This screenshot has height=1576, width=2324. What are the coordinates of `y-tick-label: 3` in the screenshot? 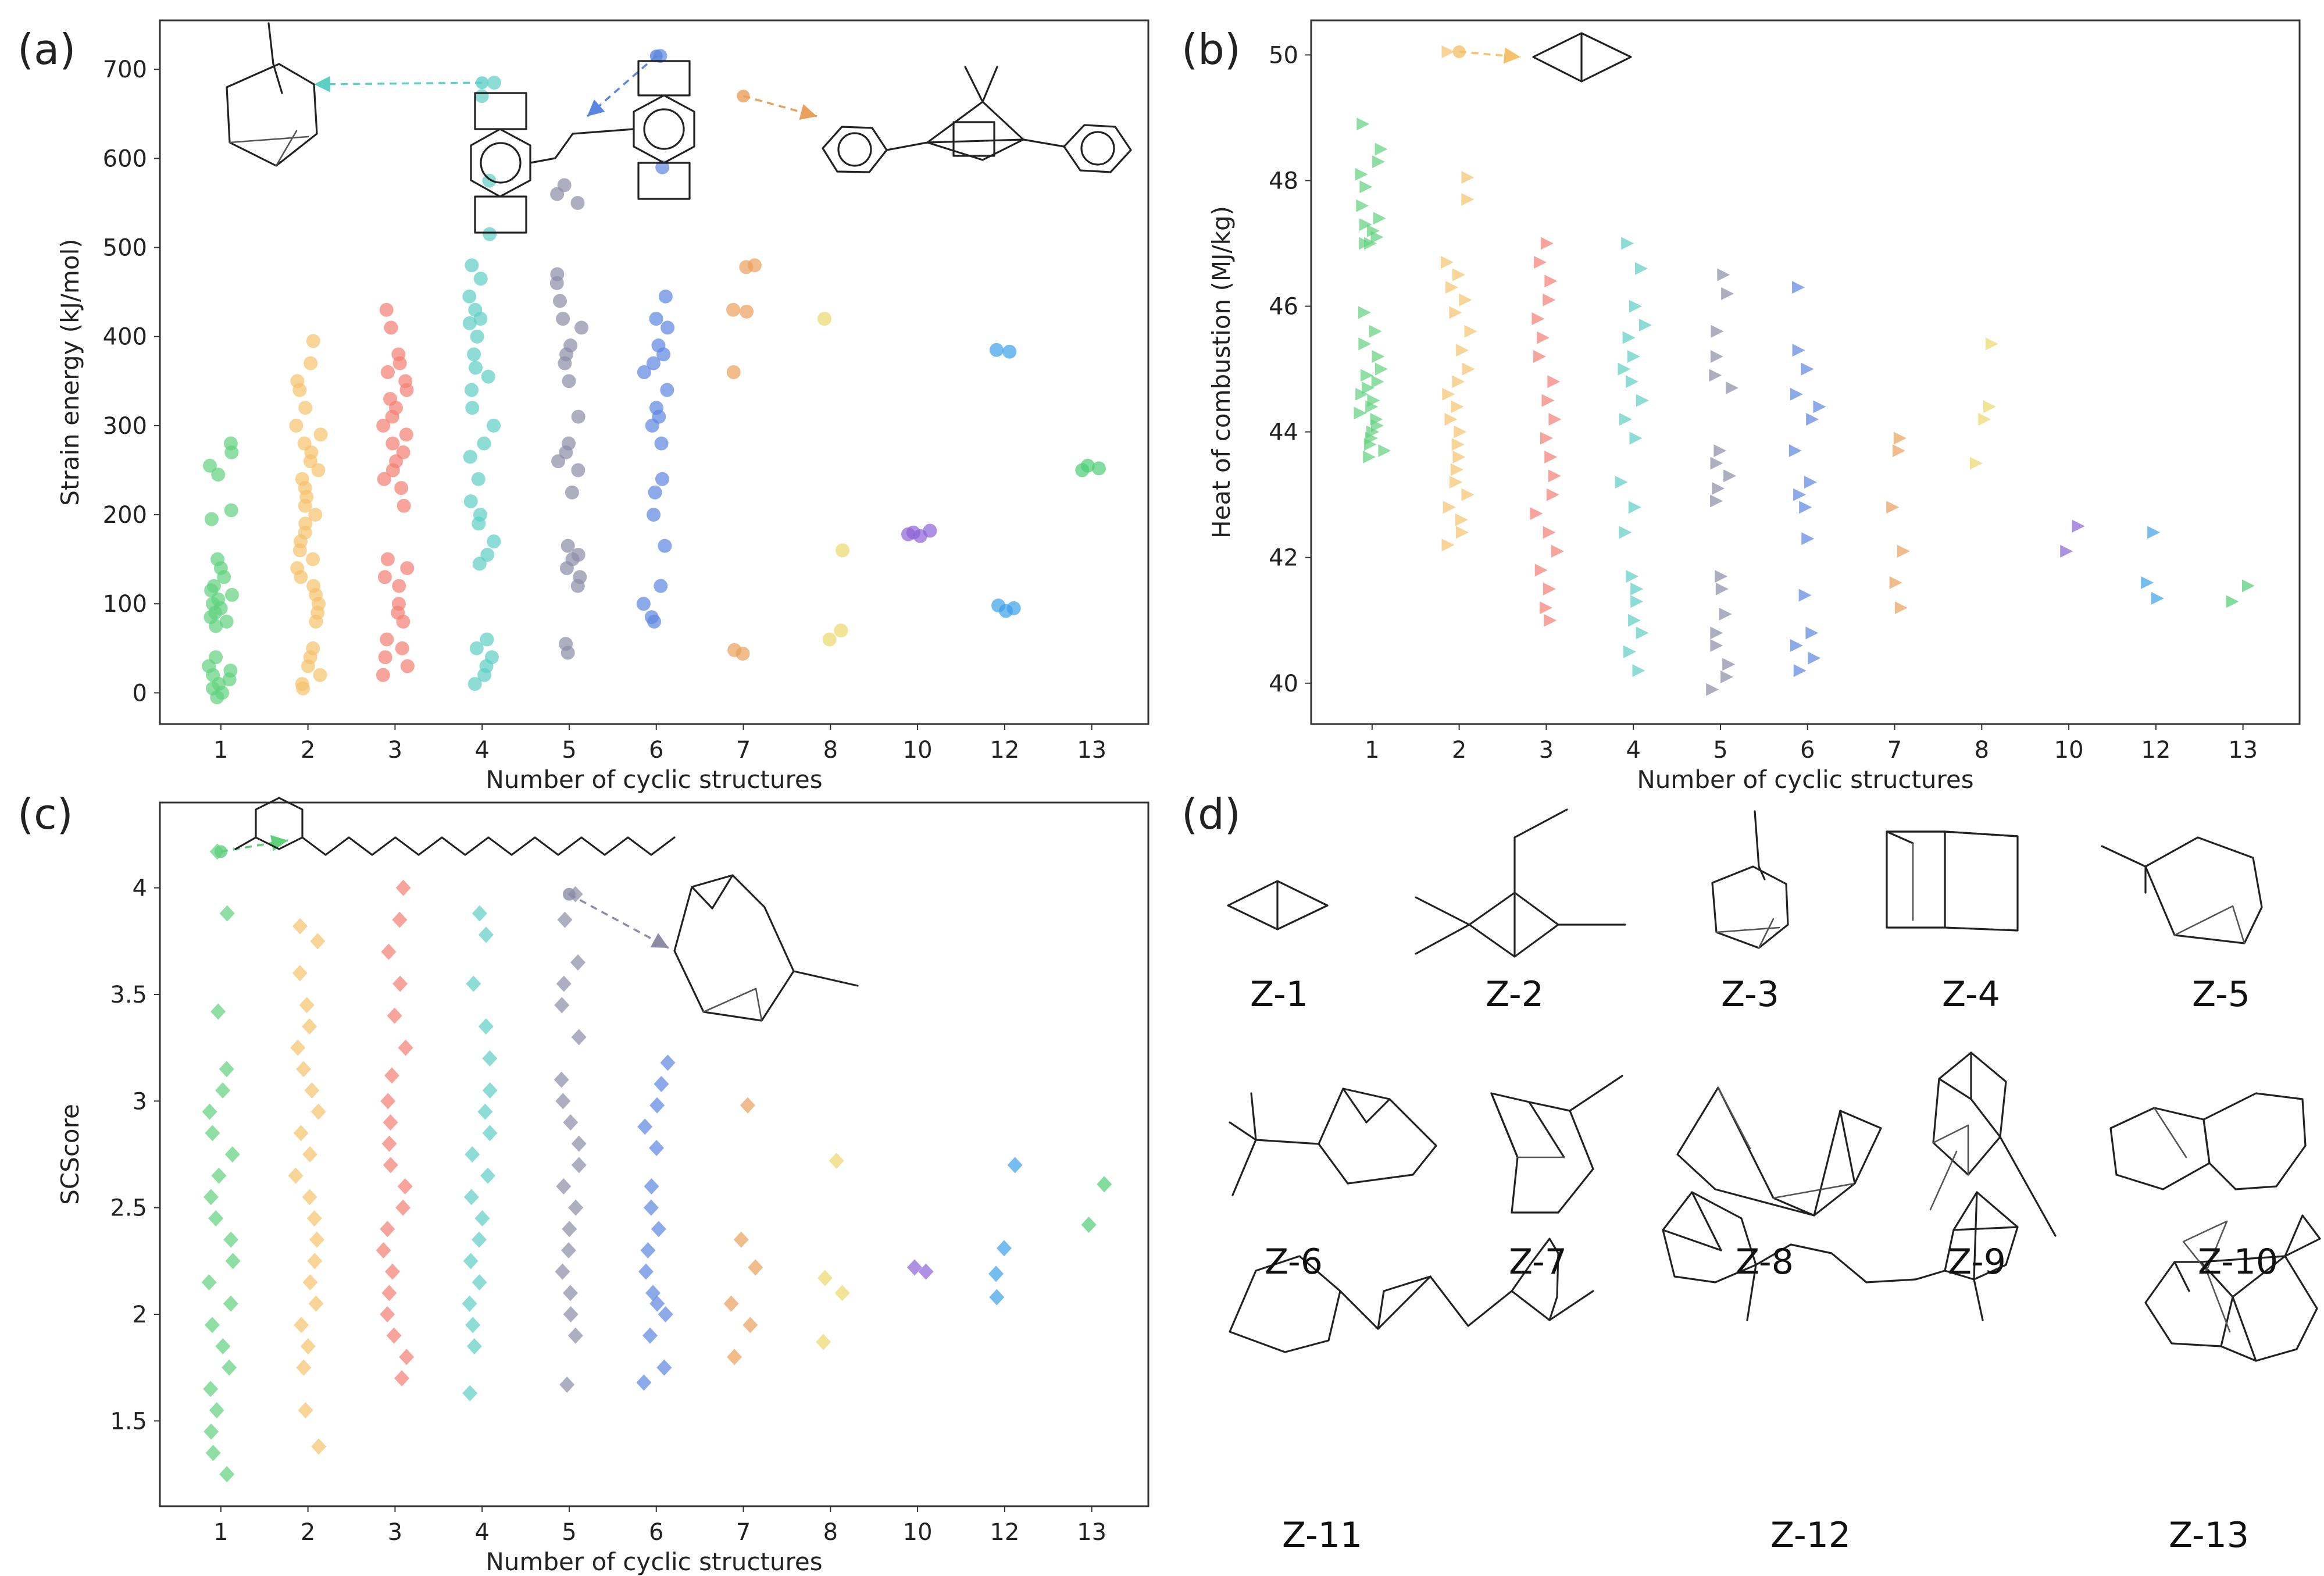 It's located at (140, 1101).